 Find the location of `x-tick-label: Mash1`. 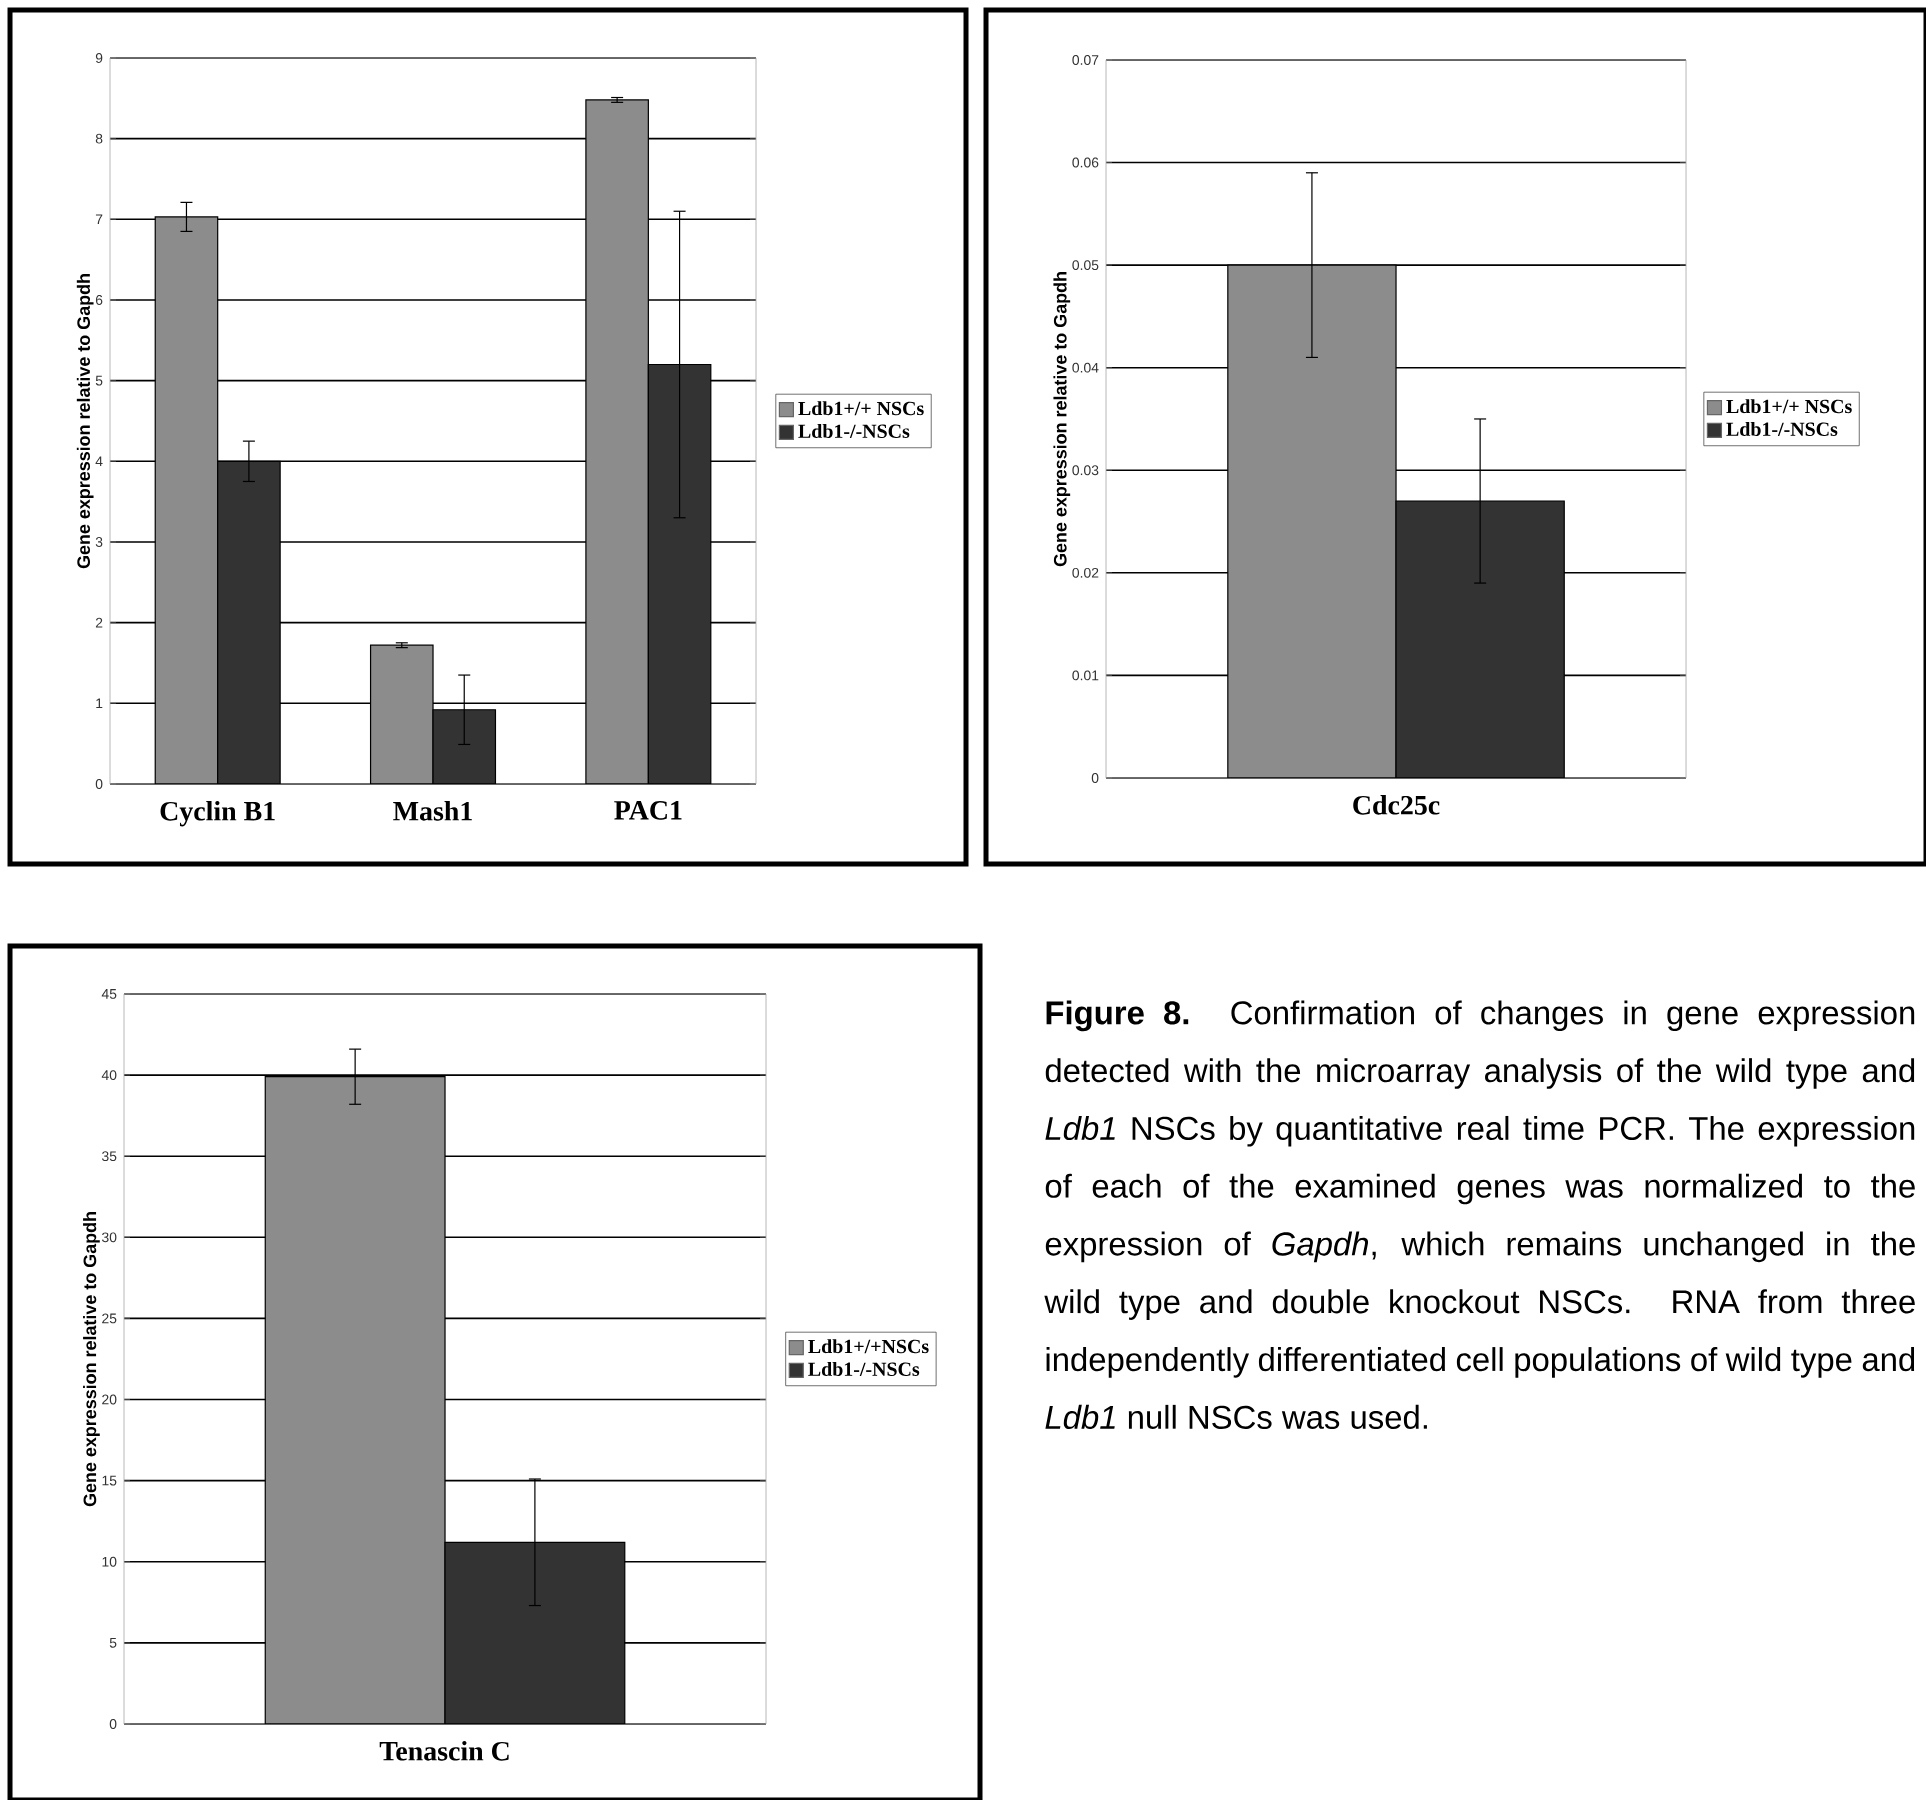

x-tick-label: Mash1 is located at coordinates (432, 810).